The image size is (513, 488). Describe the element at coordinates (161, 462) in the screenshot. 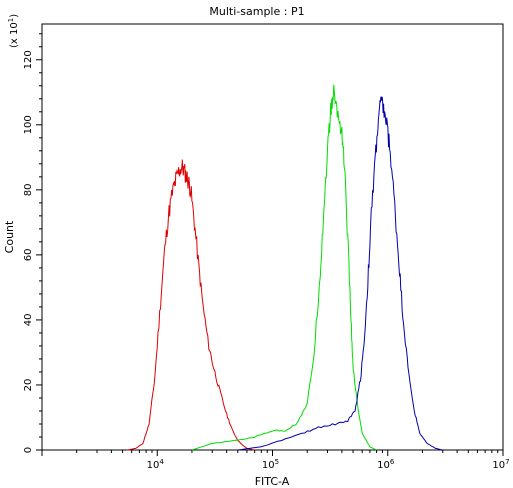

I see `x-tick-exponent: 4` at that location.